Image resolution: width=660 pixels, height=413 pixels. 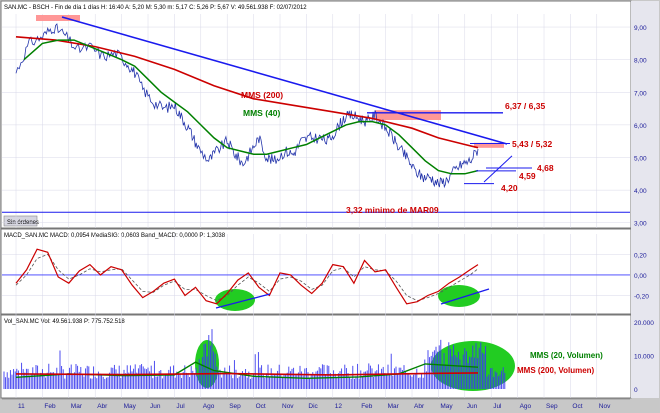 What do you see at coordinates (261, 113) in the screenshot?
I see `annotation-mms40: MMS (40)` at bounding box center [261, 113].